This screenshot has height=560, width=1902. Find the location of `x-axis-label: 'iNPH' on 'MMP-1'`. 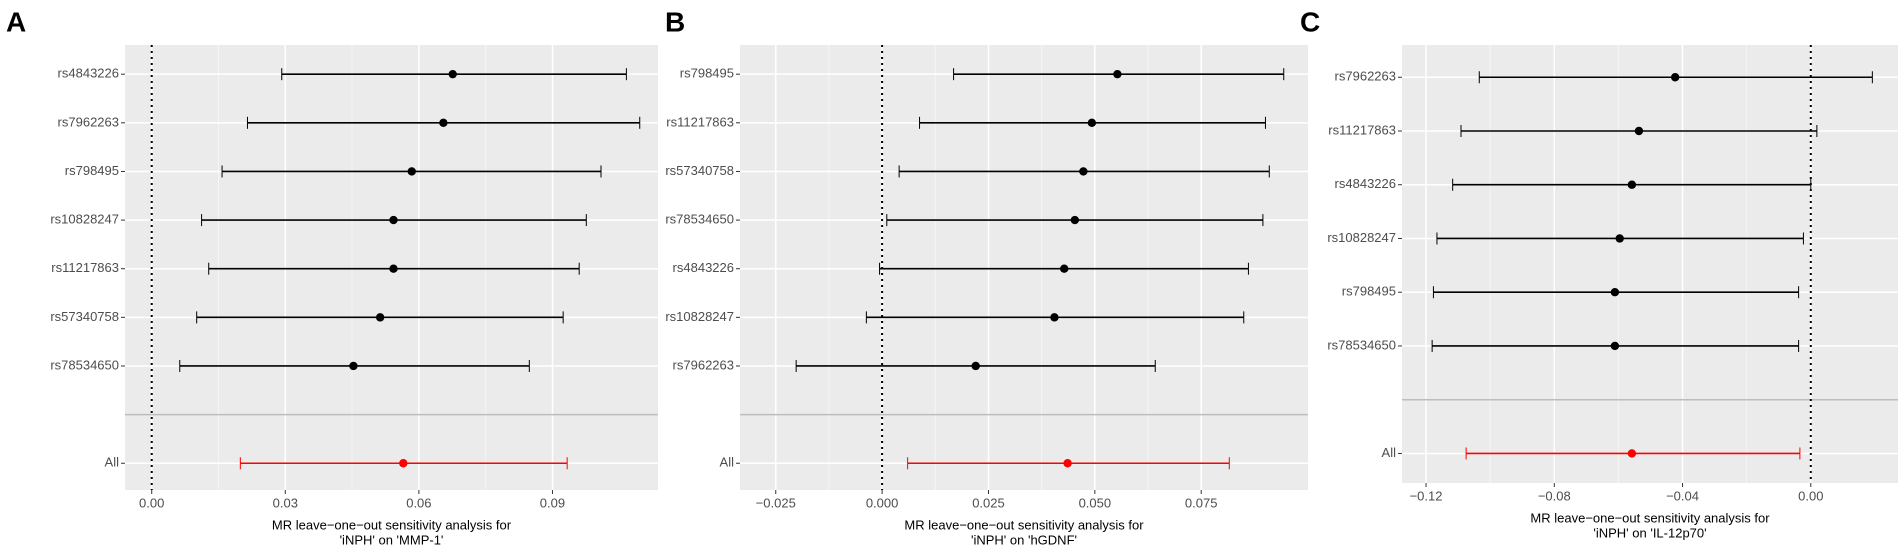

x-axis-label: 'iNPH' on 'MMP-1' is located at coordinates (392, 539).